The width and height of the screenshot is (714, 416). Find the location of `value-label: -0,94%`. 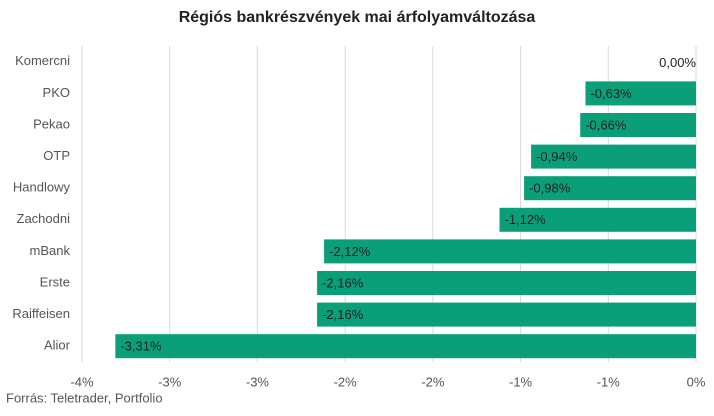

value-label: -0,94% is located at coordinates (557, 156).